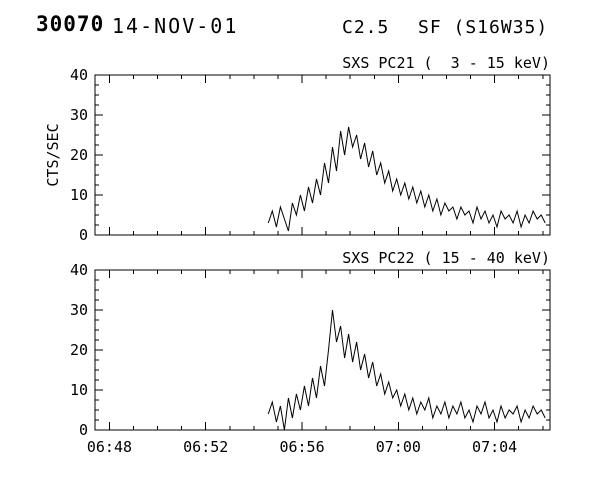 This screenshot has height=480, width=600. Describe the element at coordinates (175, 26) in the screenshot. I see `event-date: 14-NOV-01` at that location.